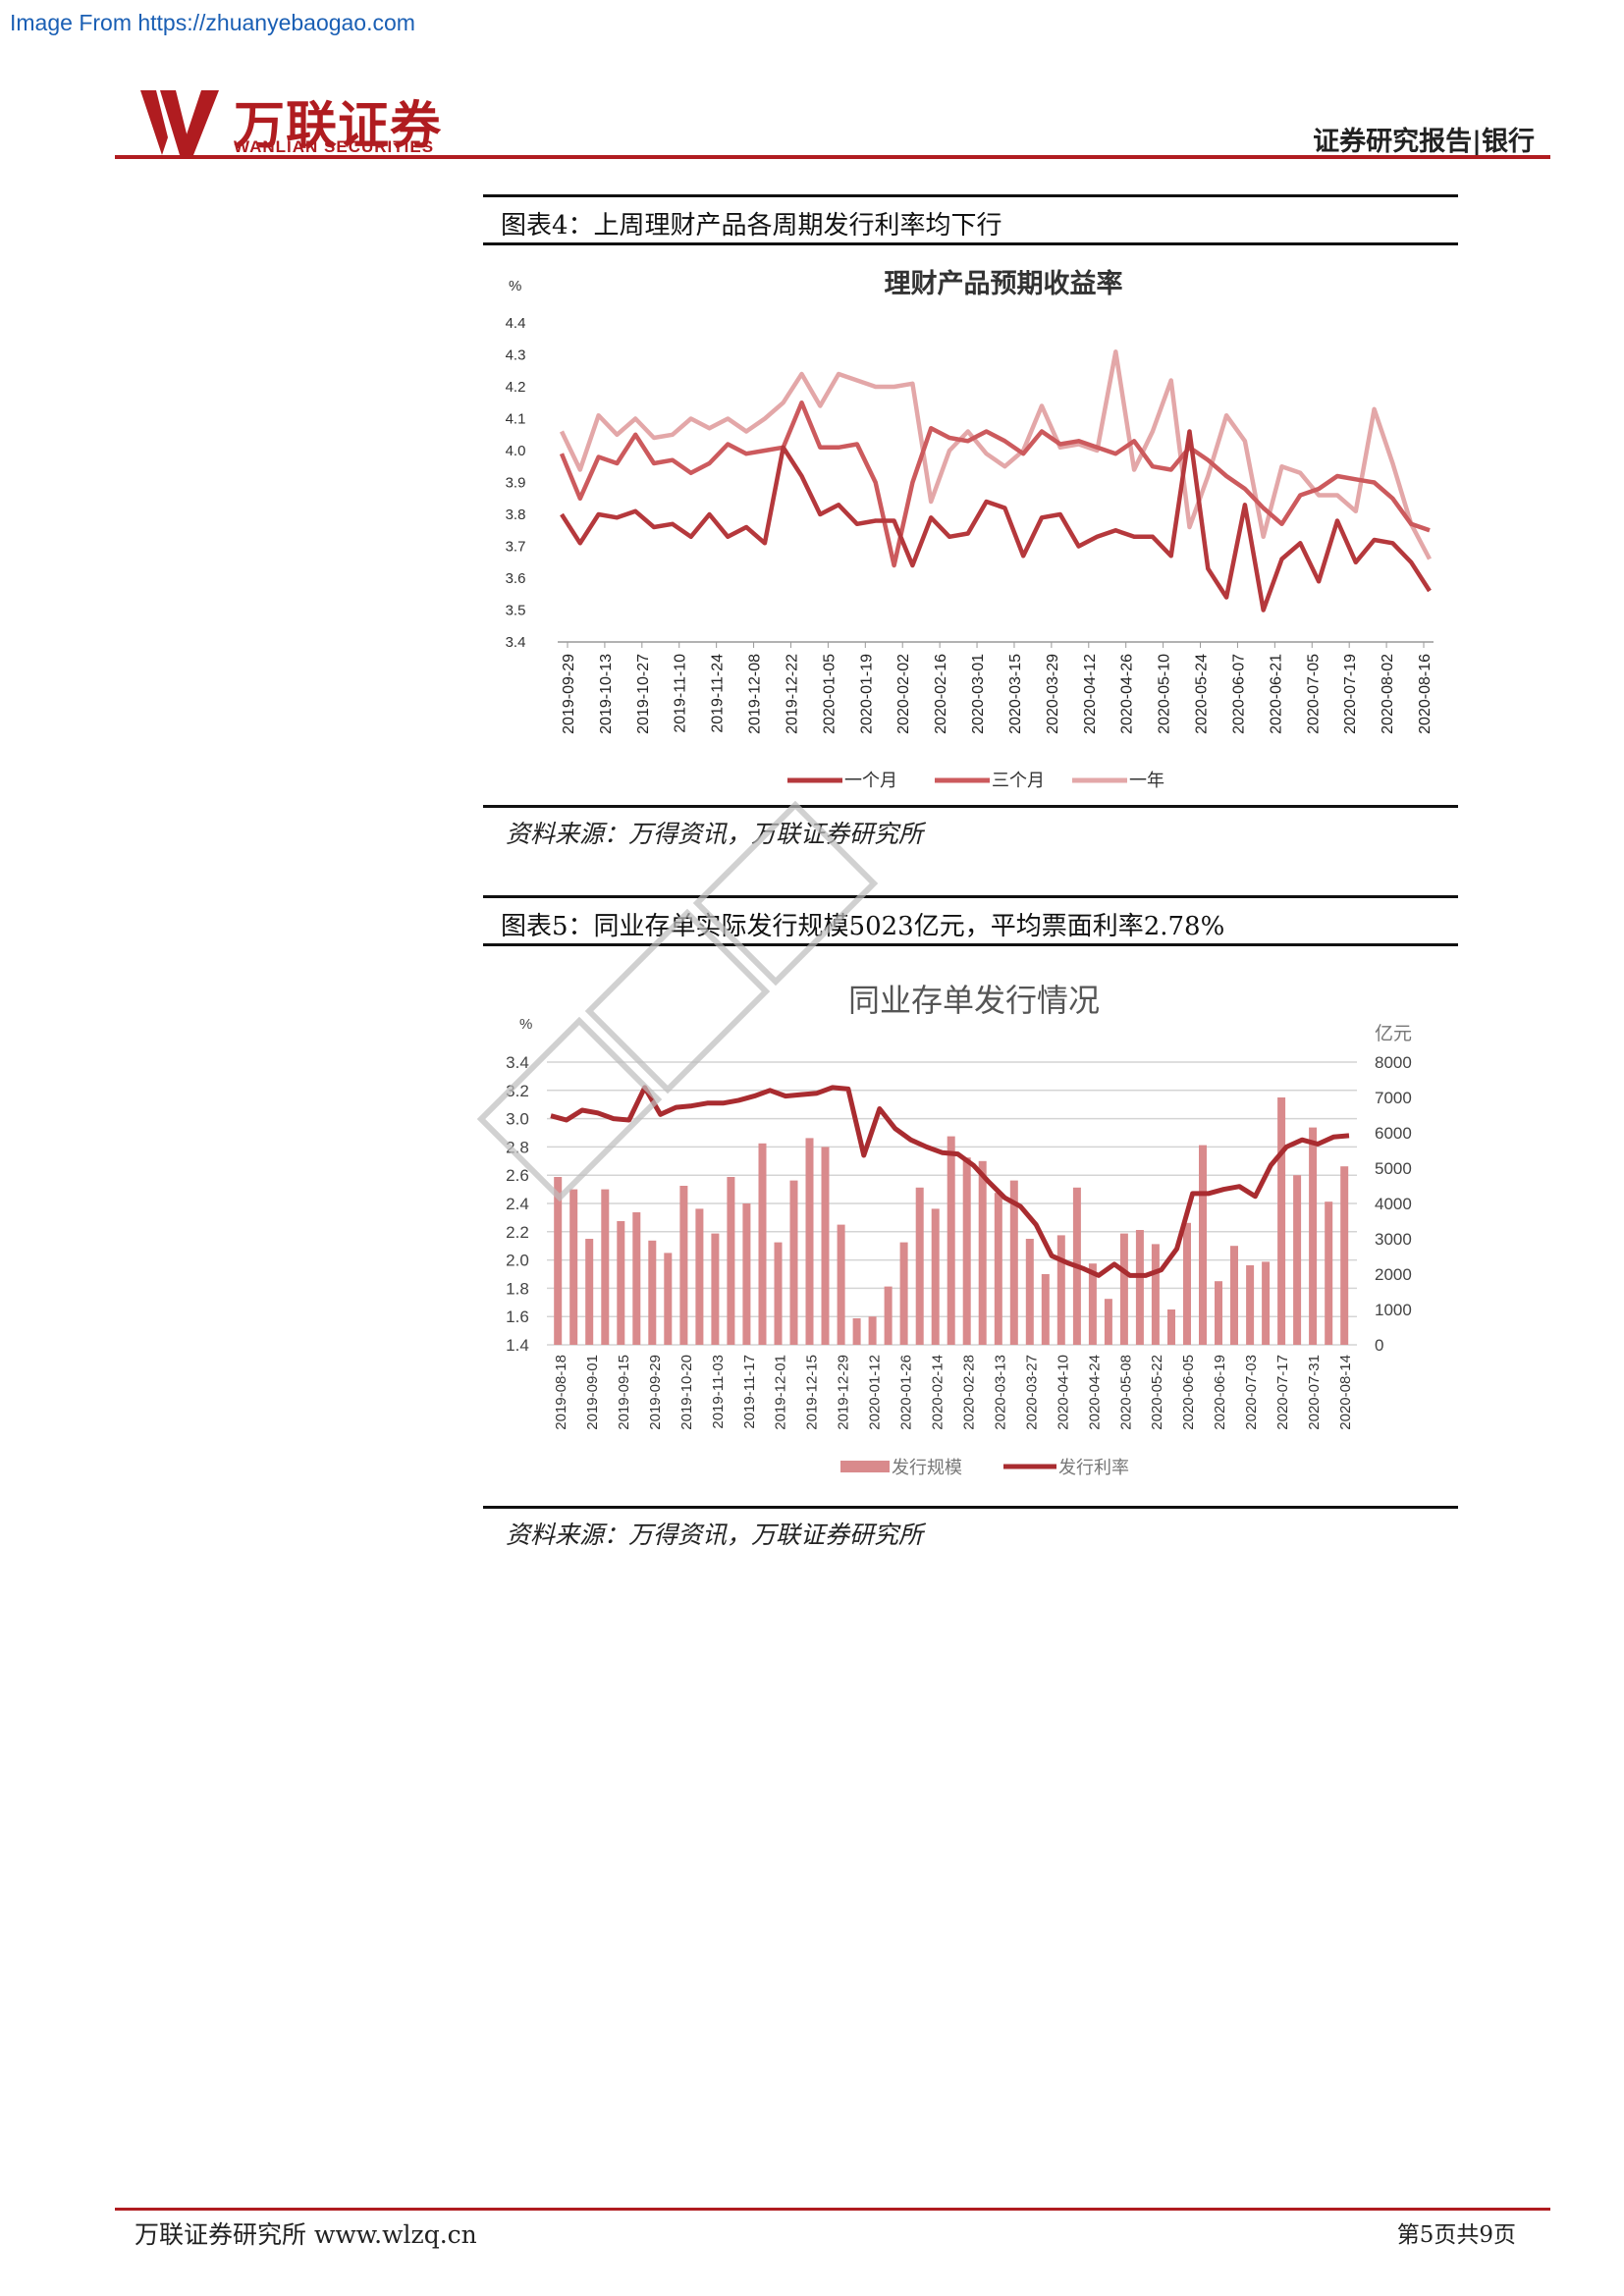 The image size is (1624, 2296). I want to click on chart2-y2-tick: 5000, so click(1393, 1168).